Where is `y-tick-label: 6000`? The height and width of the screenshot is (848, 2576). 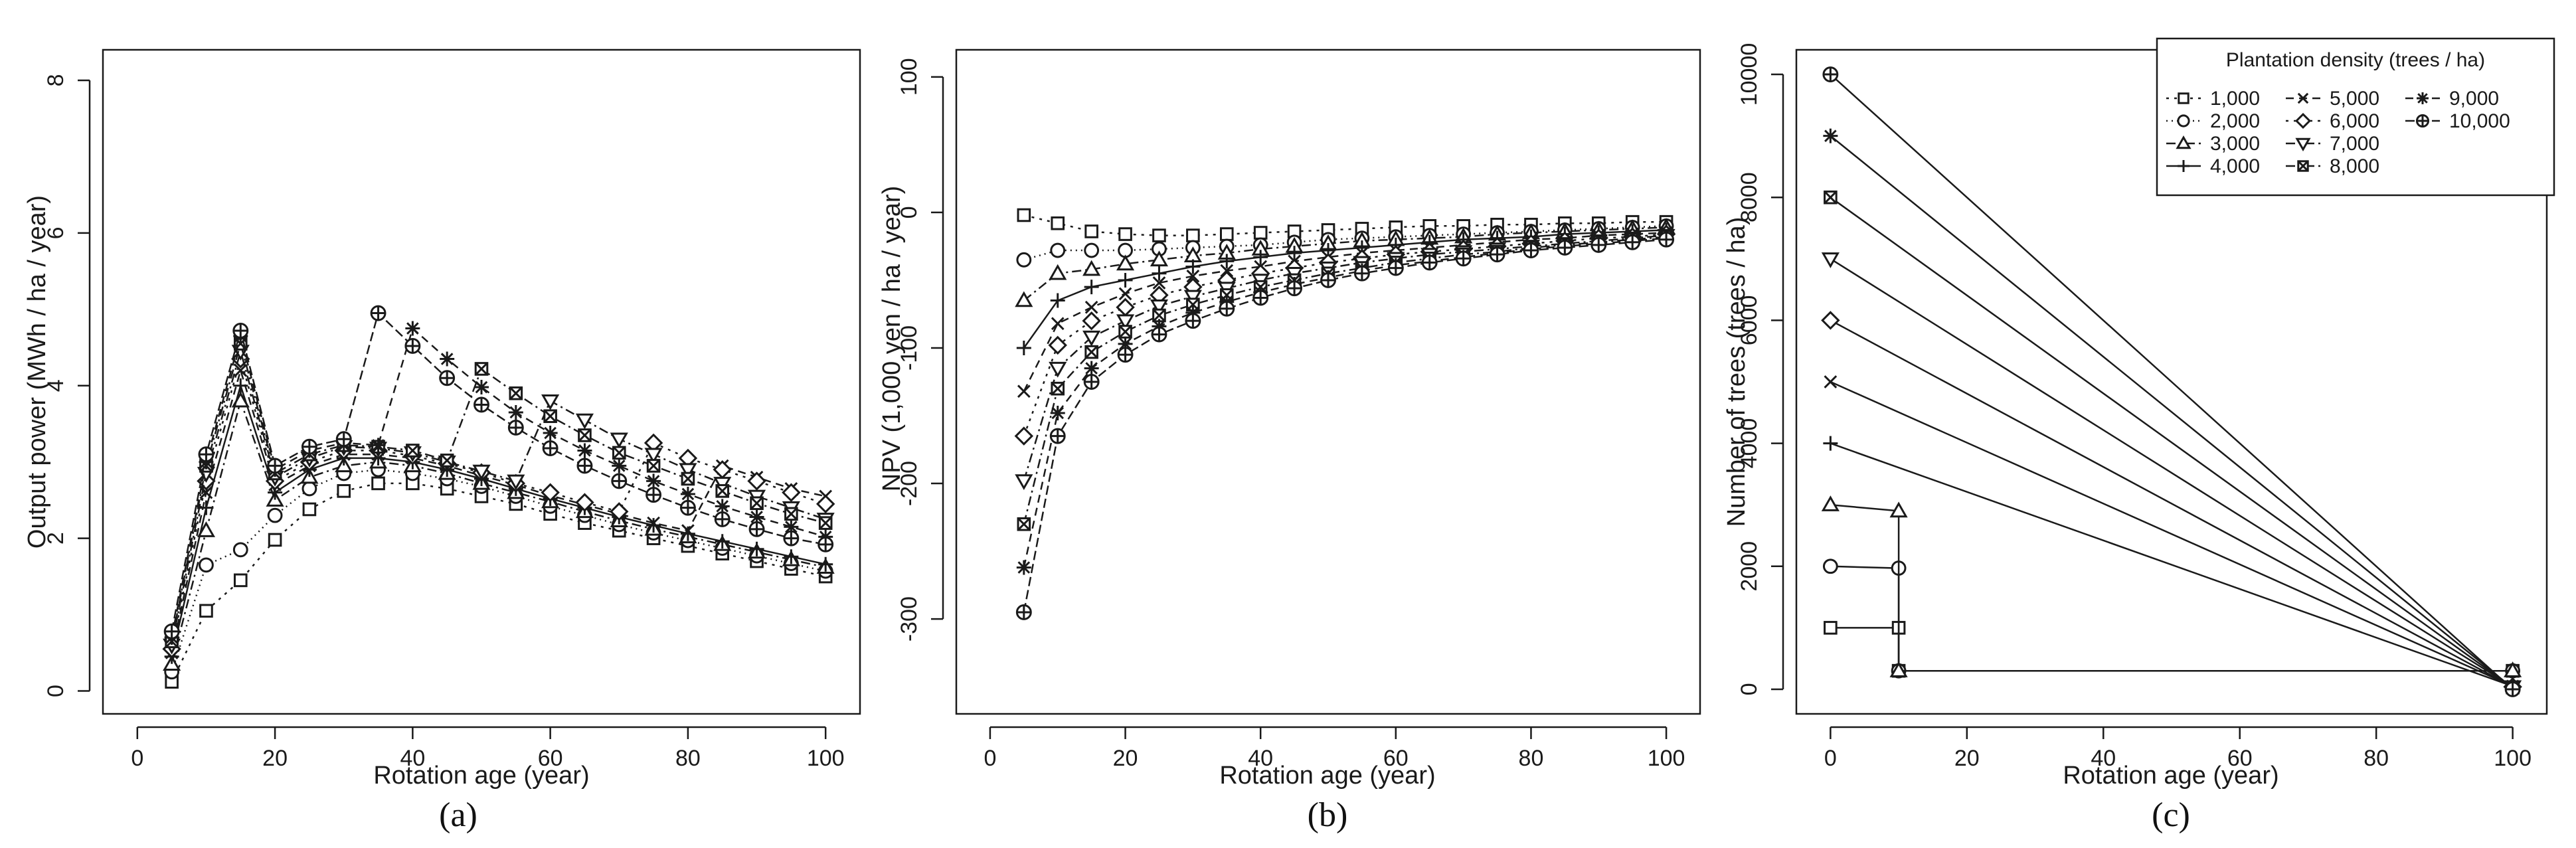
y-tick-label: 6000 is located at coordinates (1749, 321).